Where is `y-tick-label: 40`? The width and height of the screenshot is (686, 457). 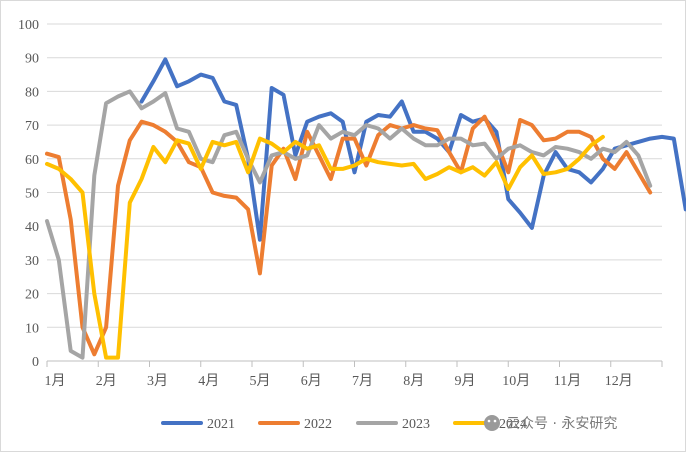 y-tick-label: 40 is located at coordinates (32, 227).